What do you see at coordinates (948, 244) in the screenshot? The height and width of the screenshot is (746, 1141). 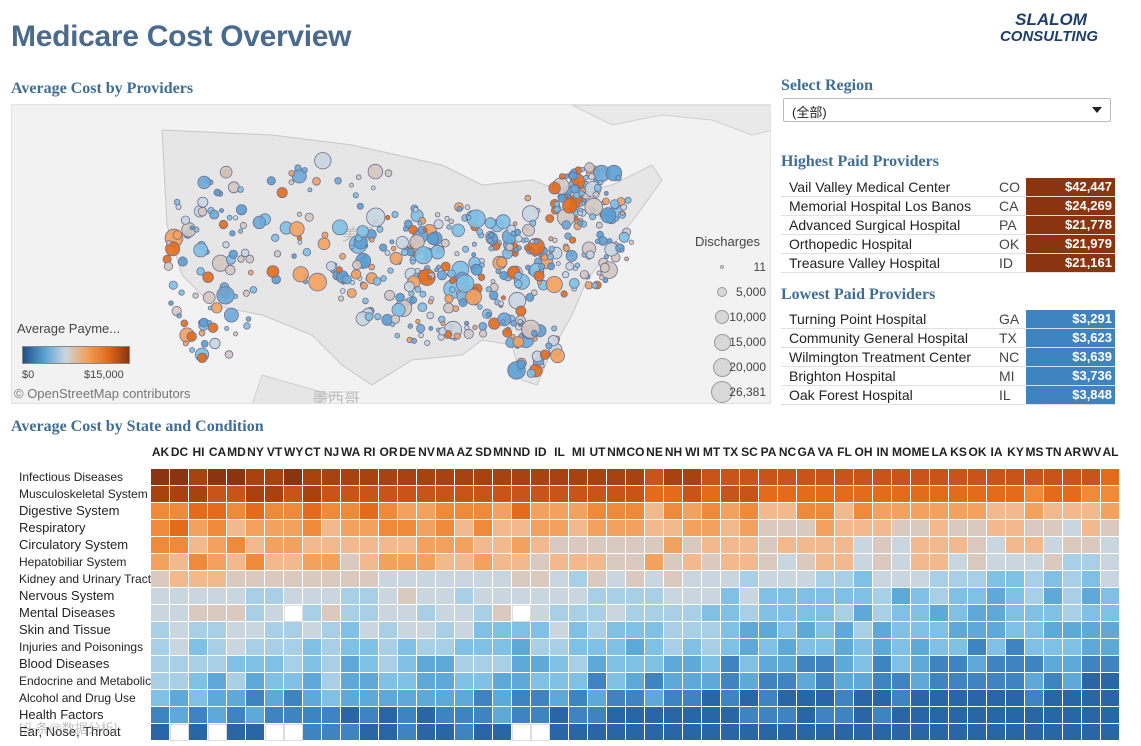 I see `provider-row: Orthopedic Hospital OK $21,979` at bounding box center [948, 244].